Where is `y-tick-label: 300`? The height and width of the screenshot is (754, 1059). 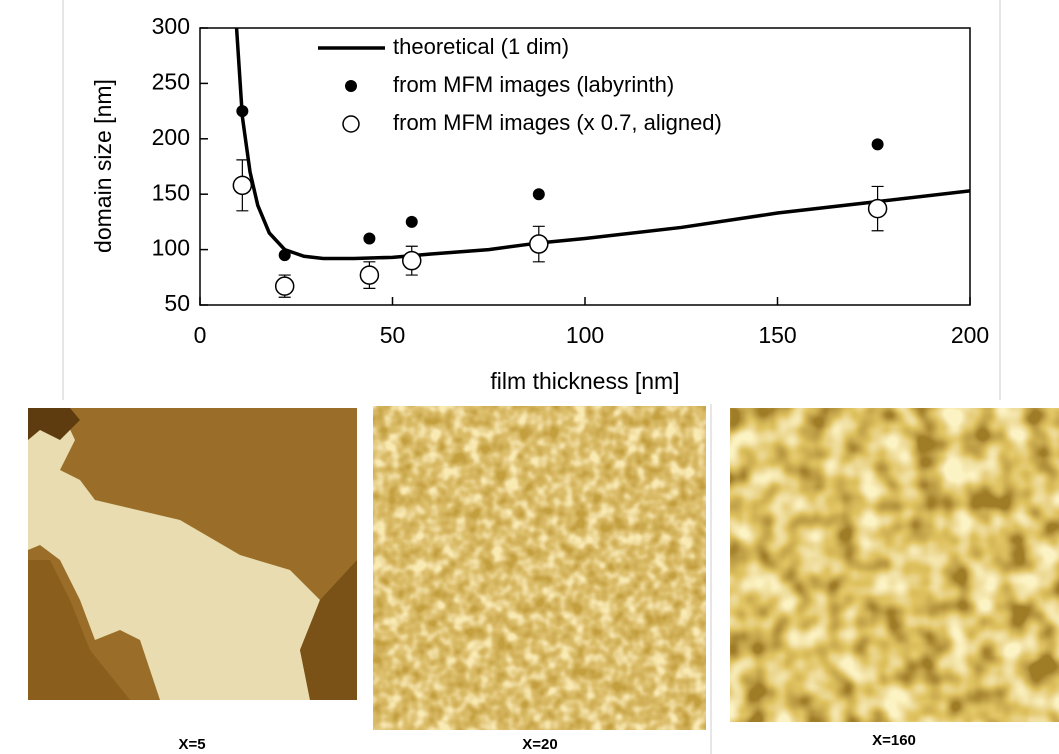
y-tick-label: 300 is located at coordinates (171, 26).